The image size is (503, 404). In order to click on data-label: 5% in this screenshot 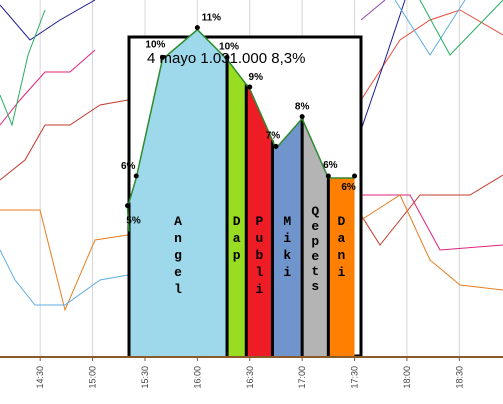, I will do `click(133, 221)`.